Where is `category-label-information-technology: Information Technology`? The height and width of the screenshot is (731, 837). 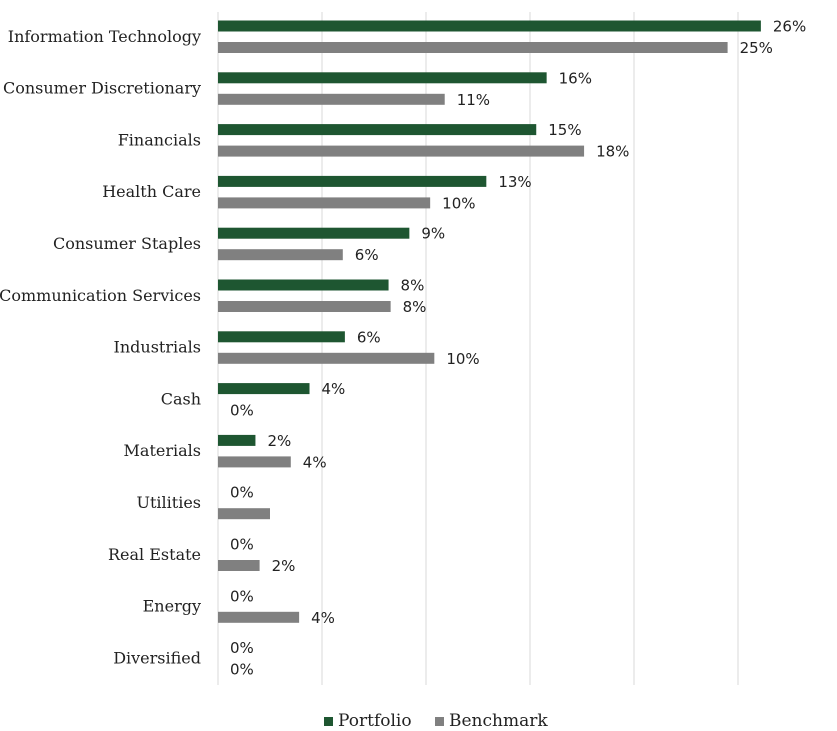
category-label-information-technology: Information Technology is located at coordinates (104, 36).